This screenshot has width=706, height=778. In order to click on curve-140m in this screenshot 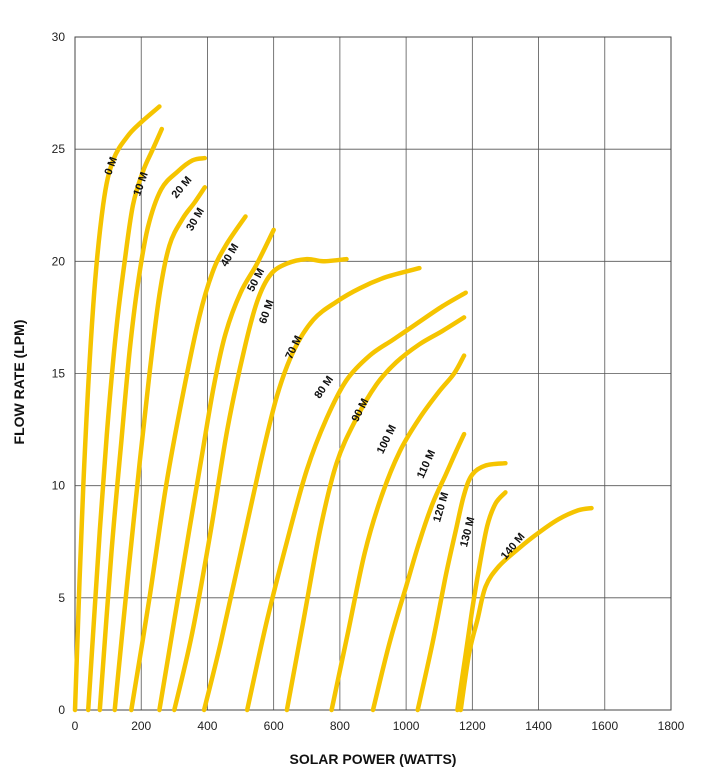, I will do `click(526, 609)`.